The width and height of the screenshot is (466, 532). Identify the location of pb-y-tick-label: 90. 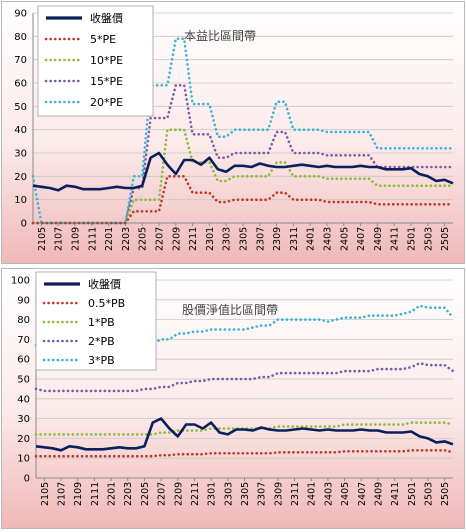
(23, 300).